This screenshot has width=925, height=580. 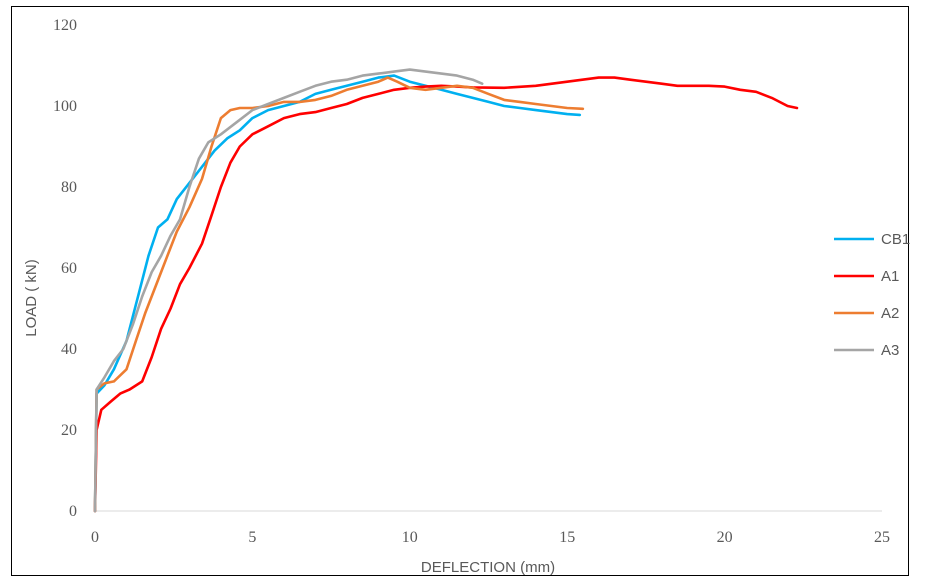 I want to click on x-tick-label: 15, so click(x=567, y=537).